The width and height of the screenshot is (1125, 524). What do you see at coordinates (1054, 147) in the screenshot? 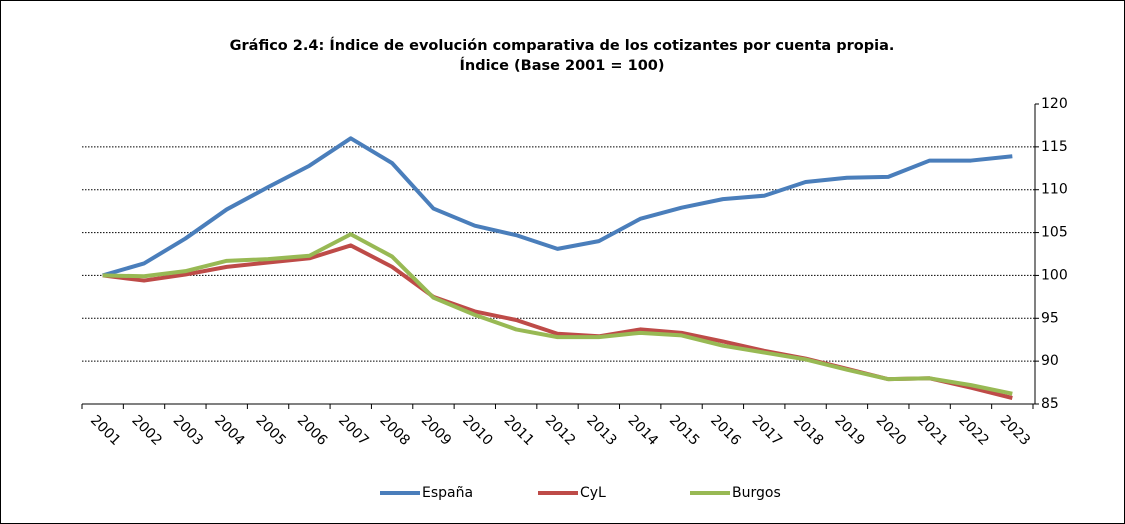
I see `y-tick-label: 115` at bounding box center [1054, 147].